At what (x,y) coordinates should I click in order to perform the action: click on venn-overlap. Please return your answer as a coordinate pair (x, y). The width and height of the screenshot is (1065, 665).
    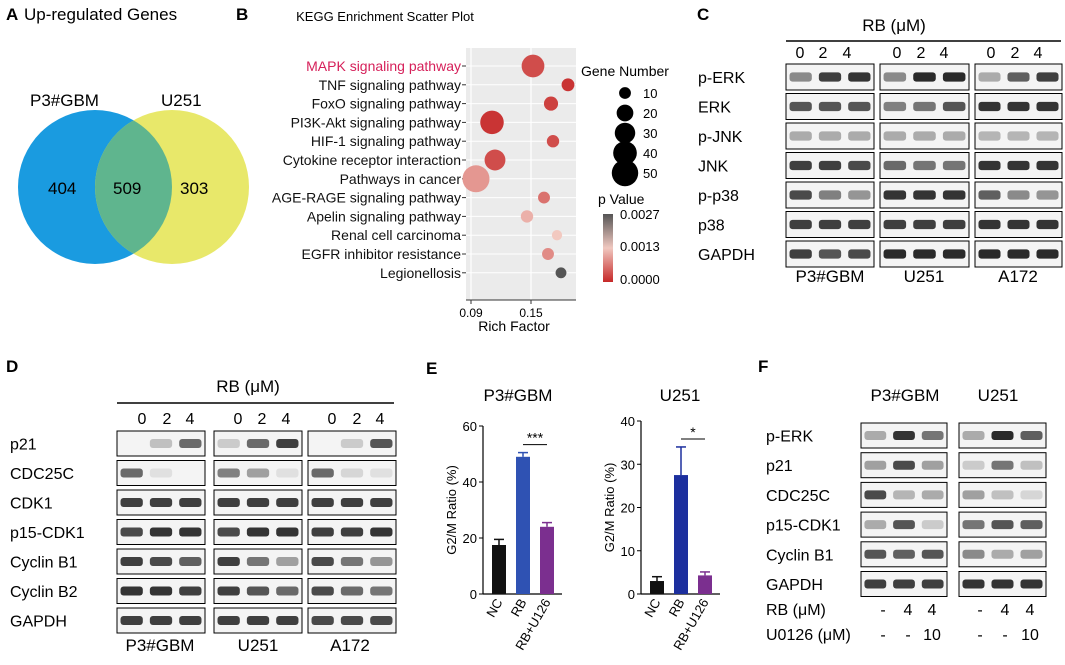
    Looking at the image, I should click on (133, 187).